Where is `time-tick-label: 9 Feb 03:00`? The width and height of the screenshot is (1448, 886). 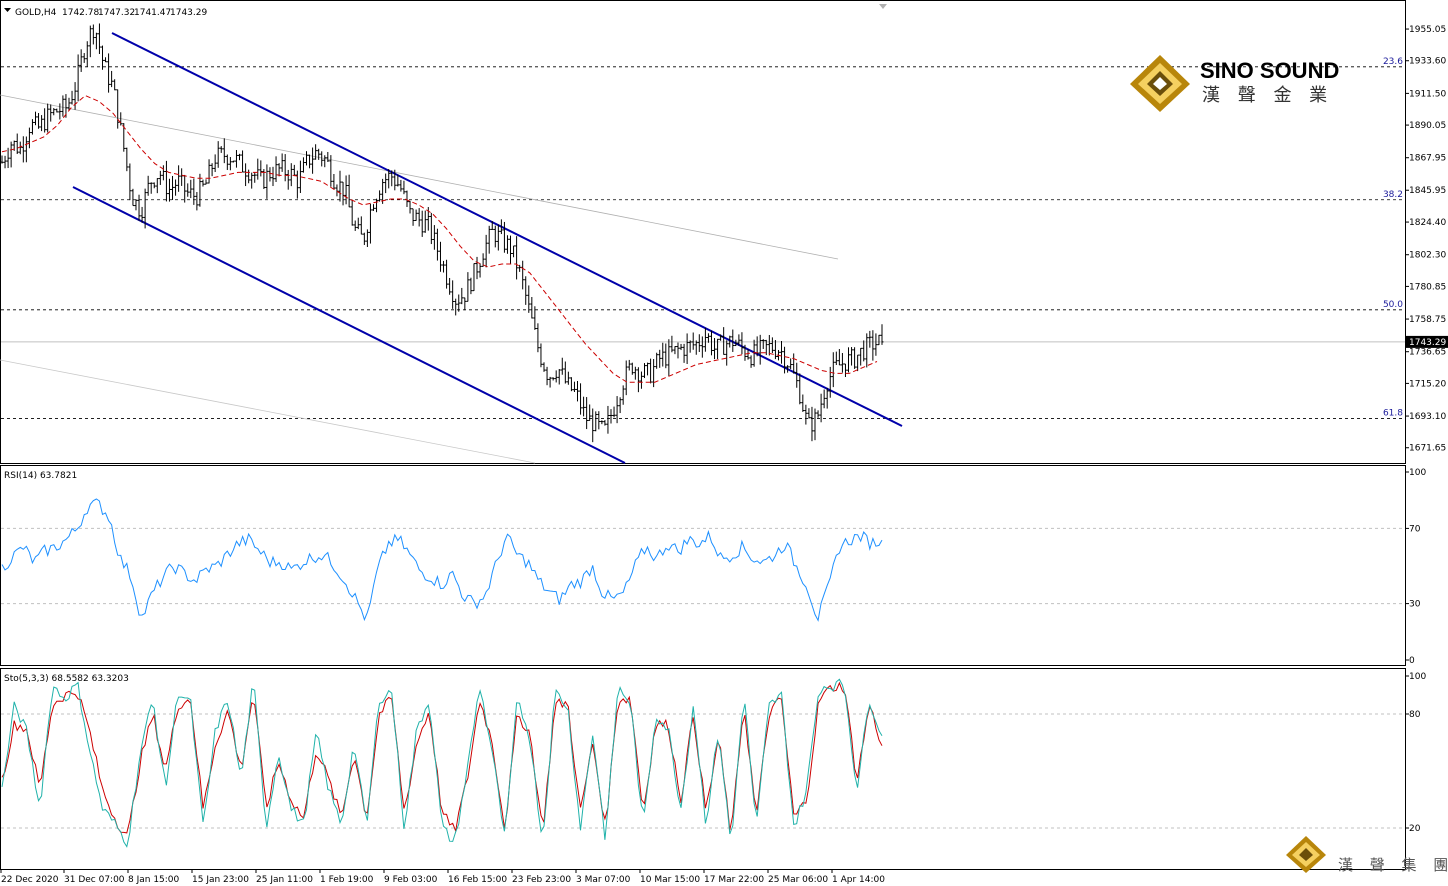
time-tick-label: 9 Feb 03:00 is located at coordinates (411, 880).